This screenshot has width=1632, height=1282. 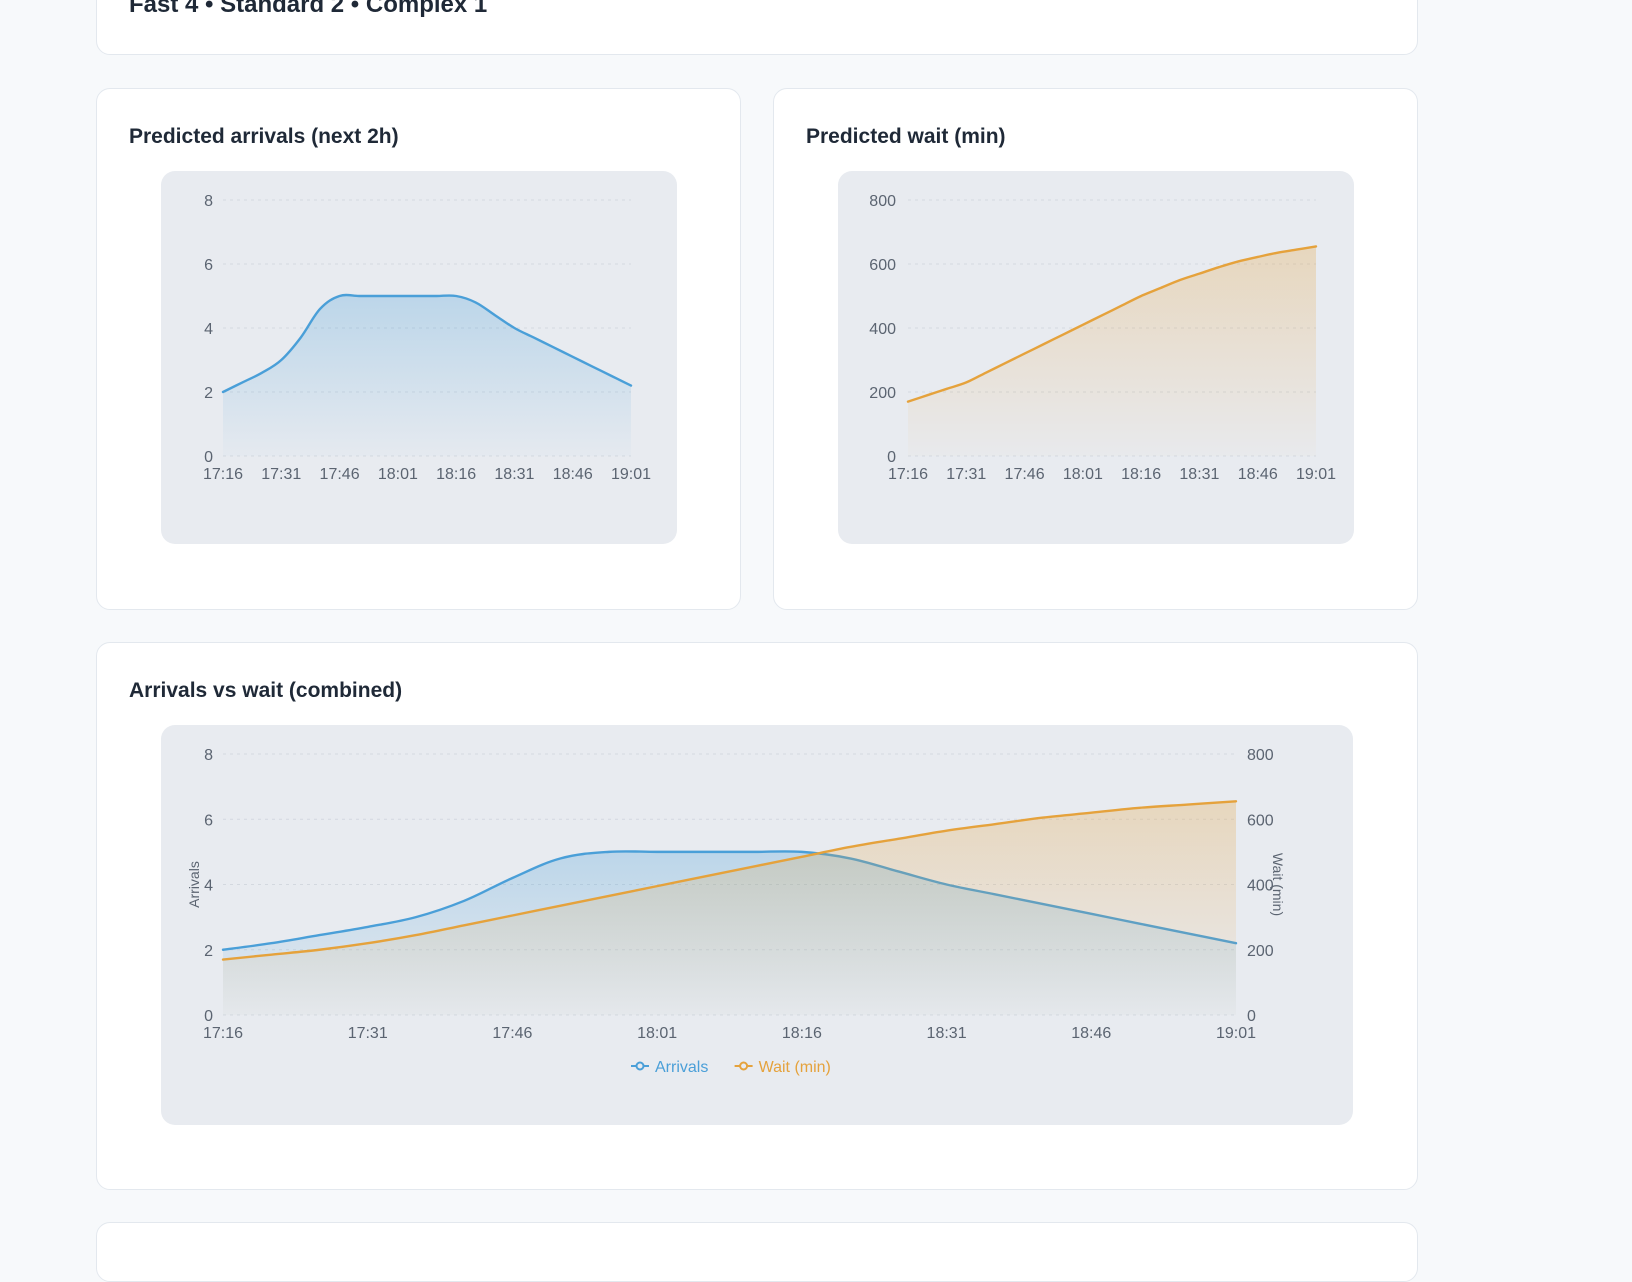 I want to click on combined-chart-title: Arrivals vs wait (combined), so click(x=266, y=690).